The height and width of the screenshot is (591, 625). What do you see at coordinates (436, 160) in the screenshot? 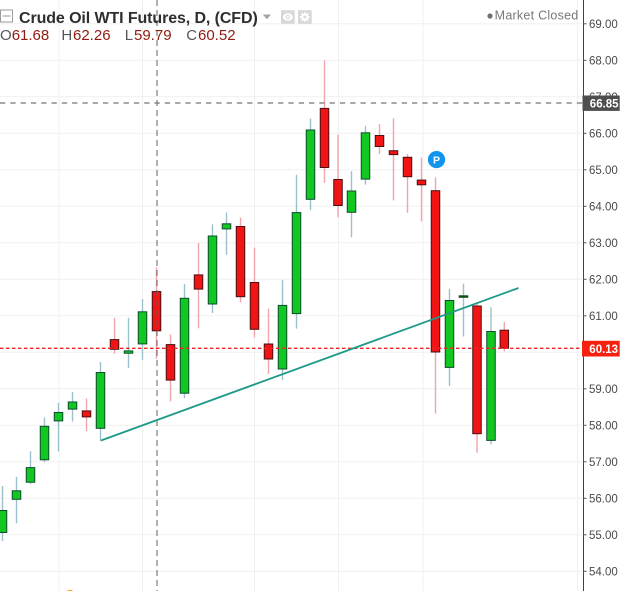
I see `svg-text: P` at bounding box center [436, 160].